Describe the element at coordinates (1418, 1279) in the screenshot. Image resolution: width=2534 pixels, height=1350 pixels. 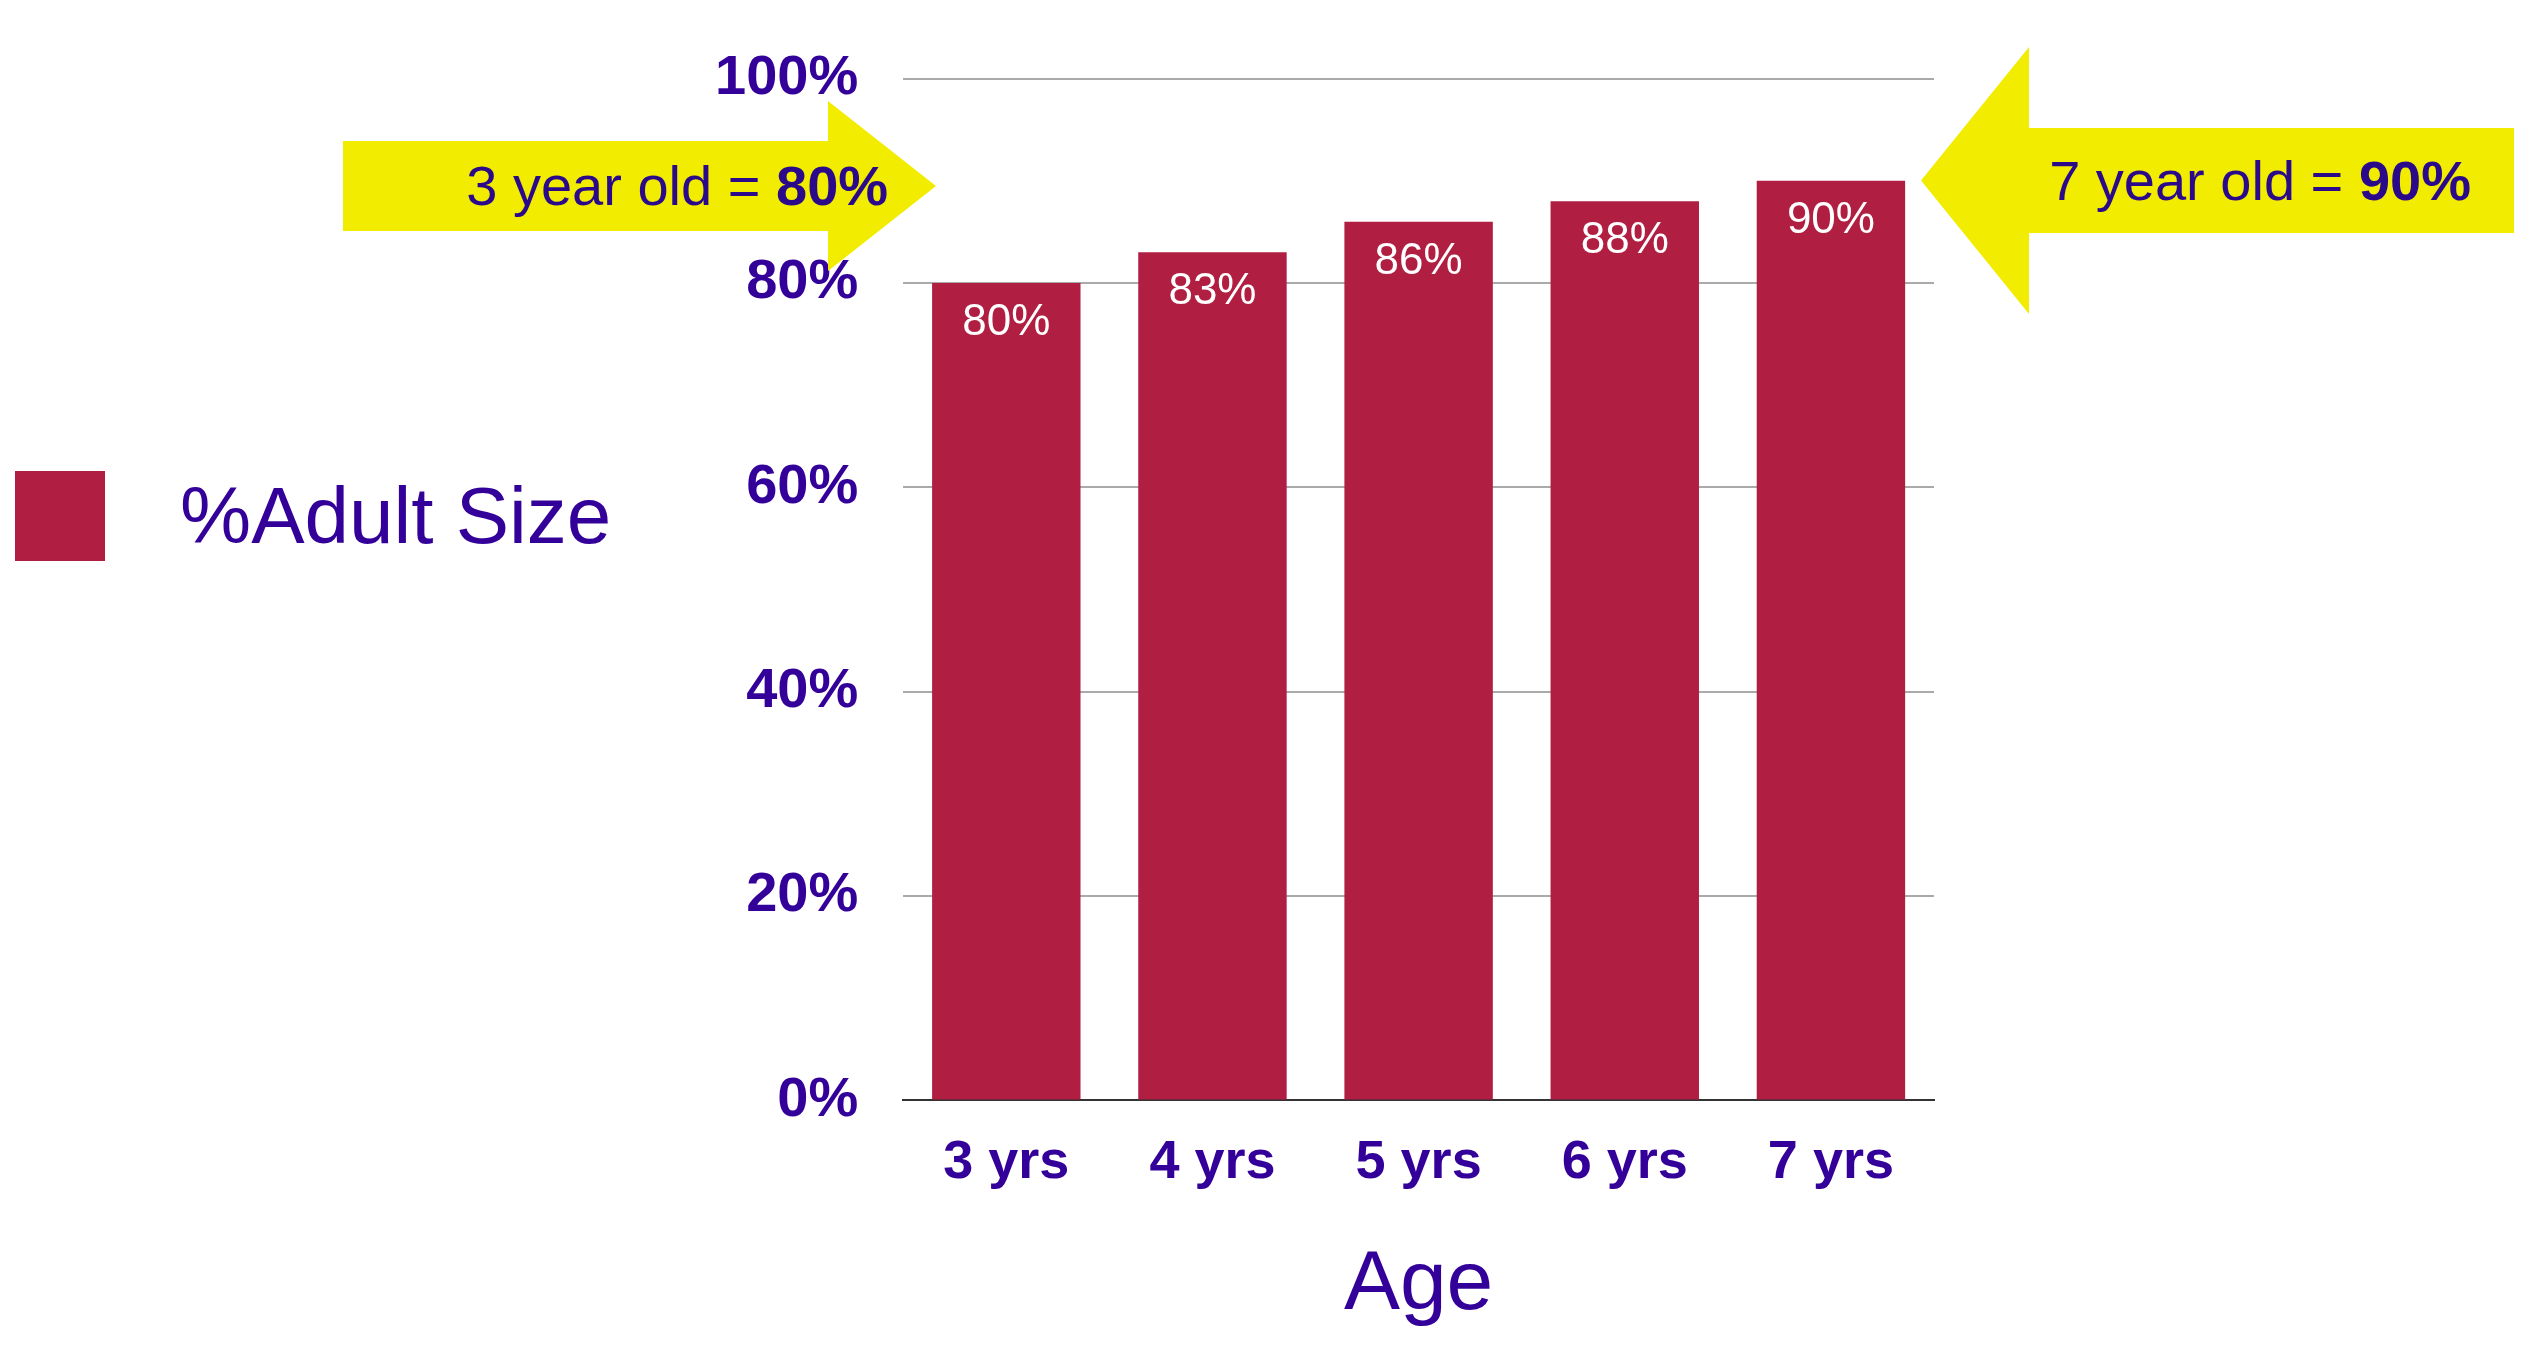
I see `x-axis-title: Age` at that location.